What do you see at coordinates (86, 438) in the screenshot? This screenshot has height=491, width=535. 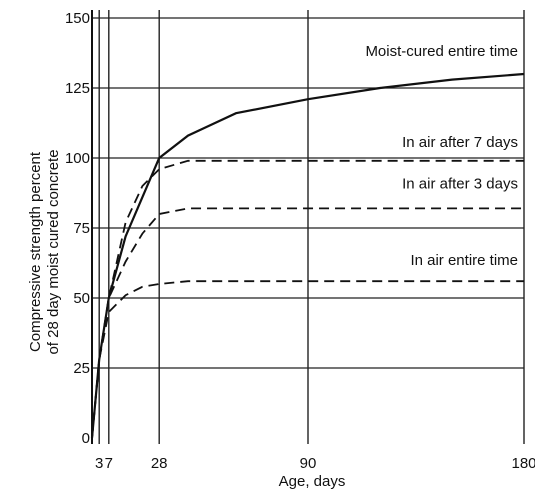 I see `y-tick-label-0: 0` at bounding box center [86, 438].